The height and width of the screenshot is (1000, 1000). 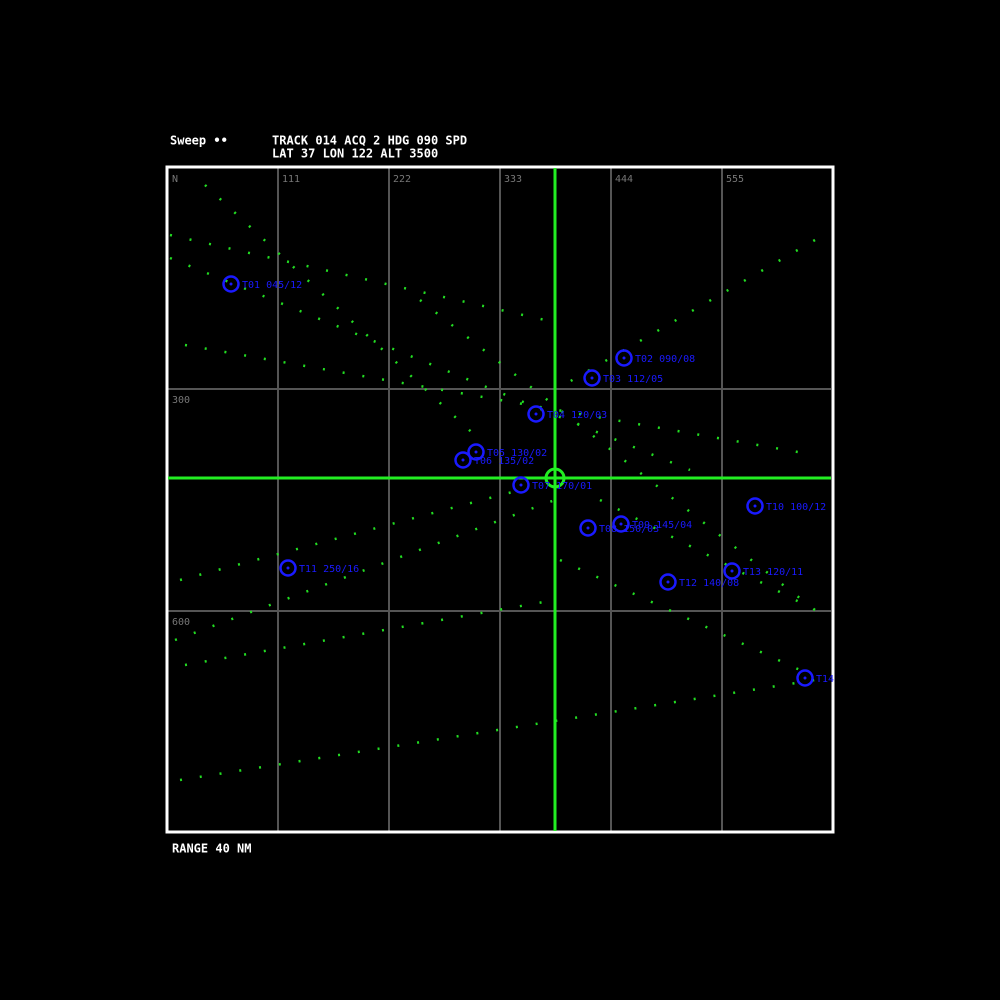 I want to click on target-label: T12 140/08, so click(x=709, y=583).